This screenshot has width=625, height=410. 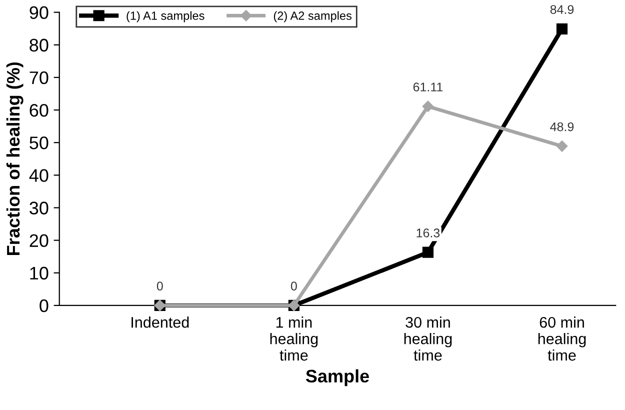 I want to click on y-tick-label: 60, so click(x=39, y=110).